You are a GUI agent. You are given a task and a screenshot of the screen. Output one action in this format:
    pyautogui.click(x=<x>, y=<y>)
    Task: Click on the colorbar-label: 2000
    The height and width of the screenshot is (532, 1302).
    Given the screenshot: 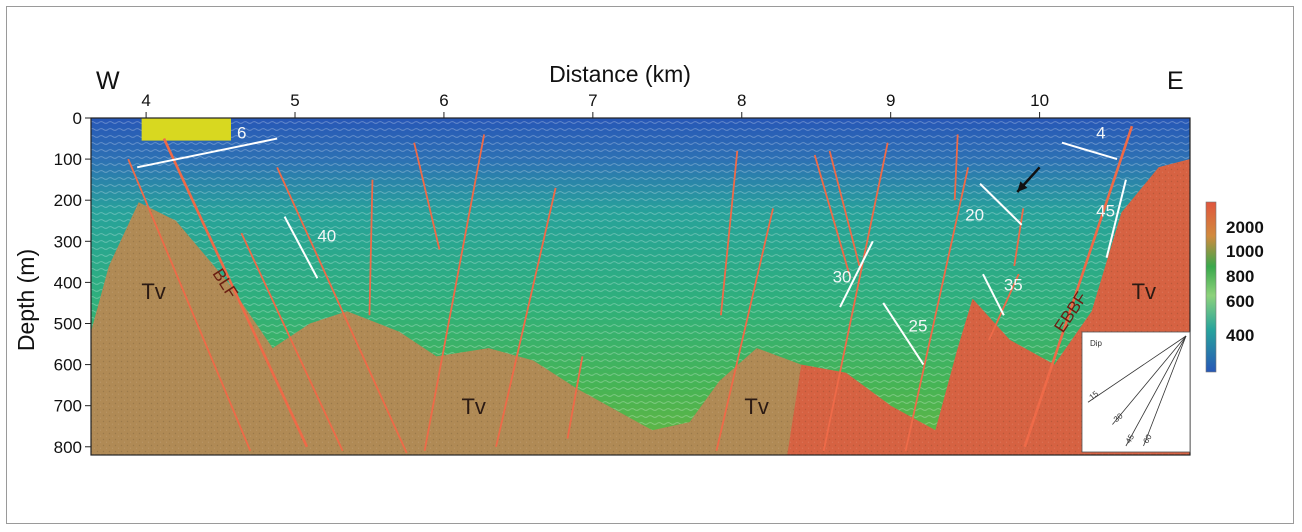 What is the action you would take?
    pyautogui.click(x=1245, y=227)
    